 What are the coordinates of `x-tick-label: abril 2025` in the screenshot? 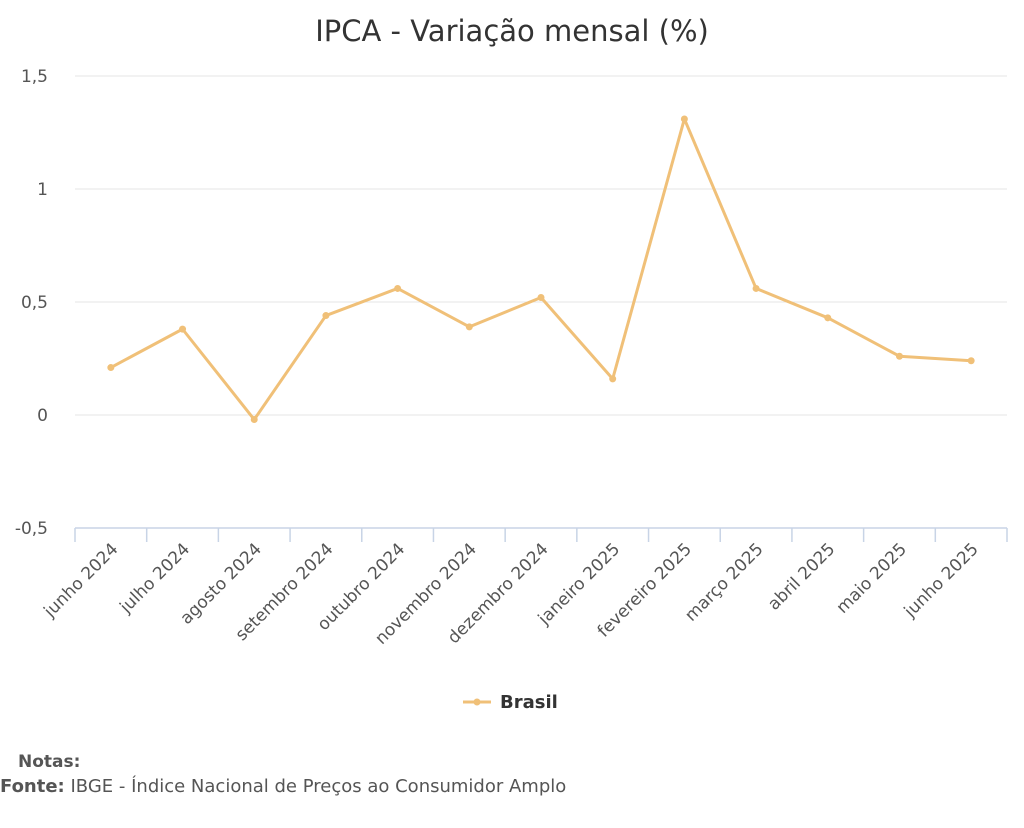 It's located at (801, 576).